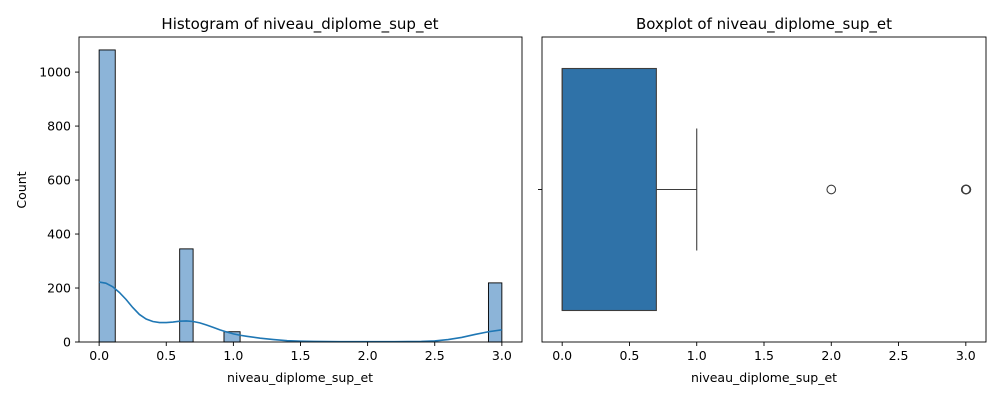 The image size is (1000, 400). Describe the element at coordinates (67, 342) in the screenshot. I see `y-tick-label: 0` at that location.